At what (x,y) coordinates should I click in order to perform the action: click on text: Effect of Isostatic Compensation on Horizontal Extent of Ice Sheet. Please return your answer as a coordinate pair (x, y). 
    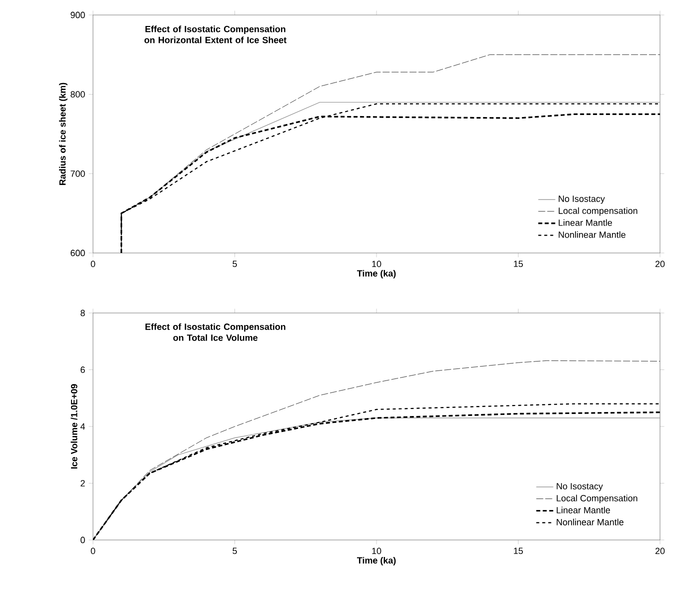
    Looking at the image, I should click on (215, 35).